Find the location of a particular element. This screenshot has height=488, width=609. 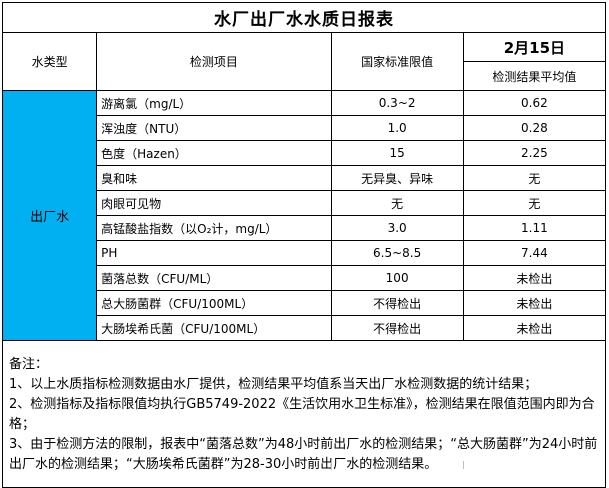

result-value: 0.62 is located at coordinates (534, 103).